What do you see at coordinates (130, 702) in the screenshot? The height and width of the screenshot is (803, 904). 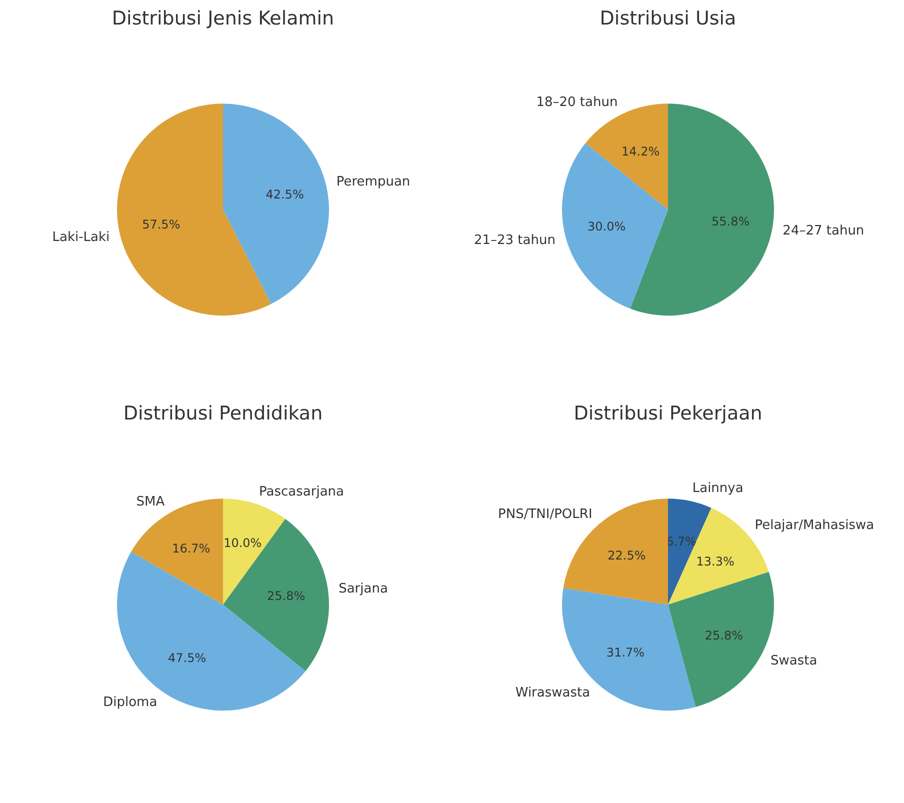 I see `slice-label: Diploma` at bounding box center [130, 702].